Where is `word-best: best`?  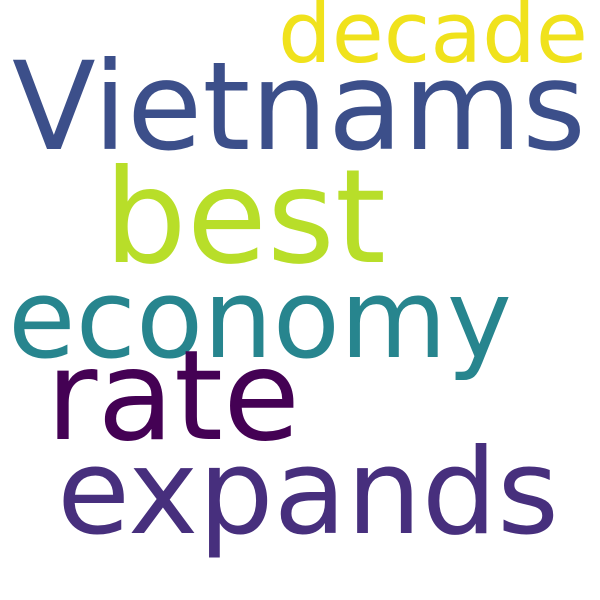 word-best: best is located at coordinates (245, 216).